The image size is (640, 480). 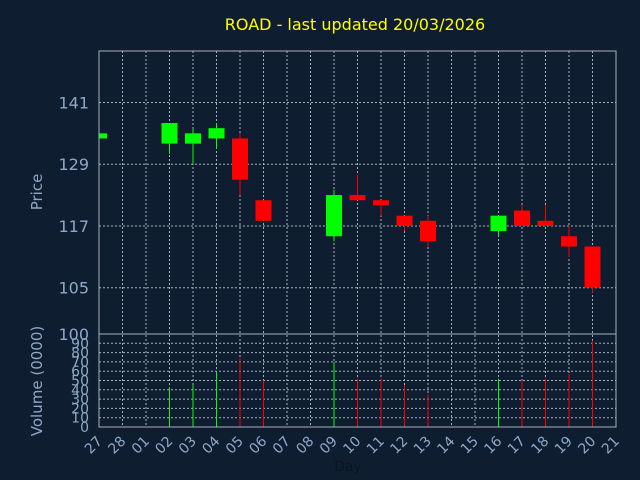 What do you see at coordinates (348, 467) in the screenshot?
I see `x-axis-label: Day` at bounding box center [348, 467].